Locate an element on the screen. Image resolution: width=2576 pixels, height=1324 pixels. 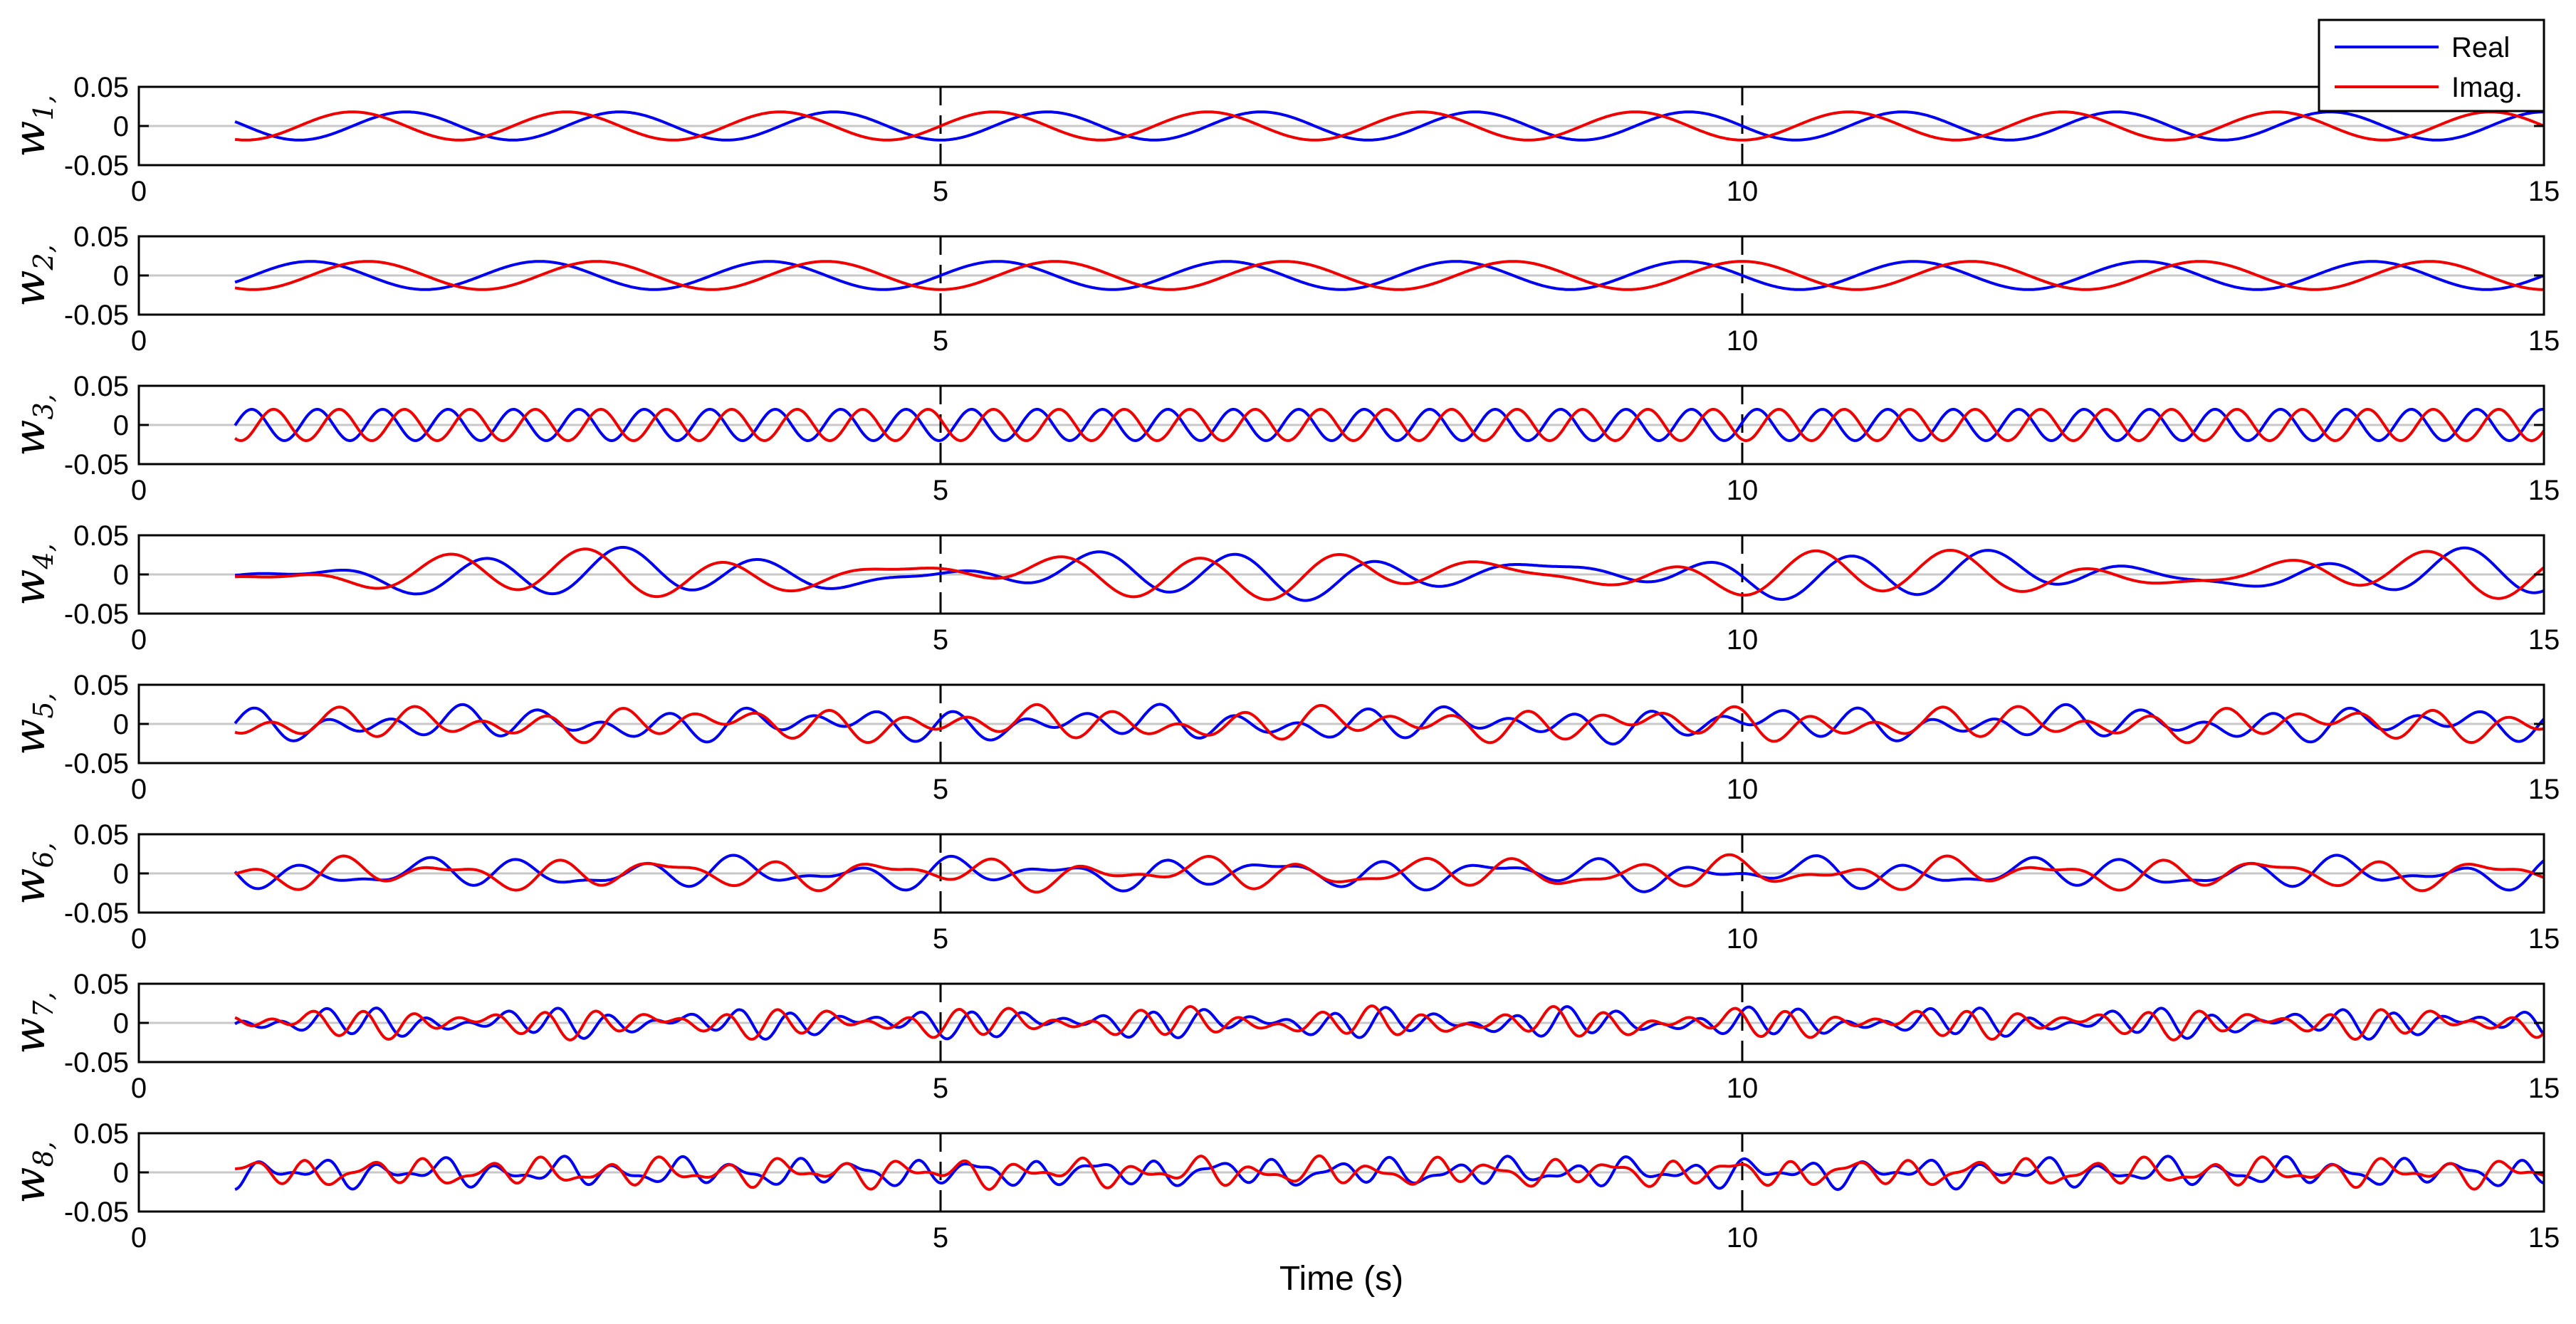
y-axis-label: w7, is located at coordinates (32, 1023).